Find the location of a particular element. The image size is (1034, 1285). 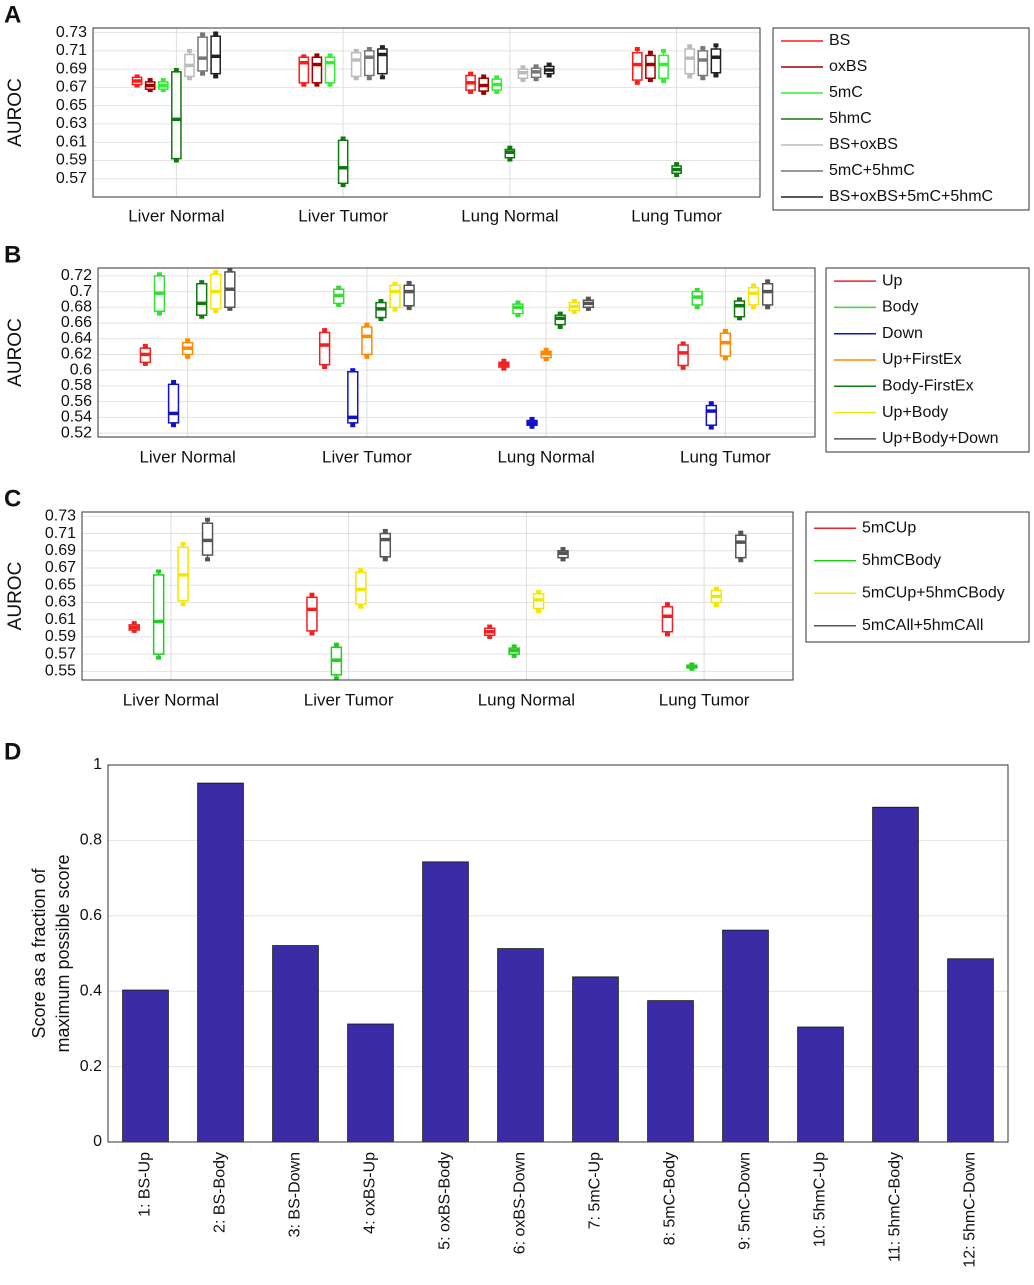

legend-label: 5mCUp+5hmCBody is located at coordinates (933, 592).